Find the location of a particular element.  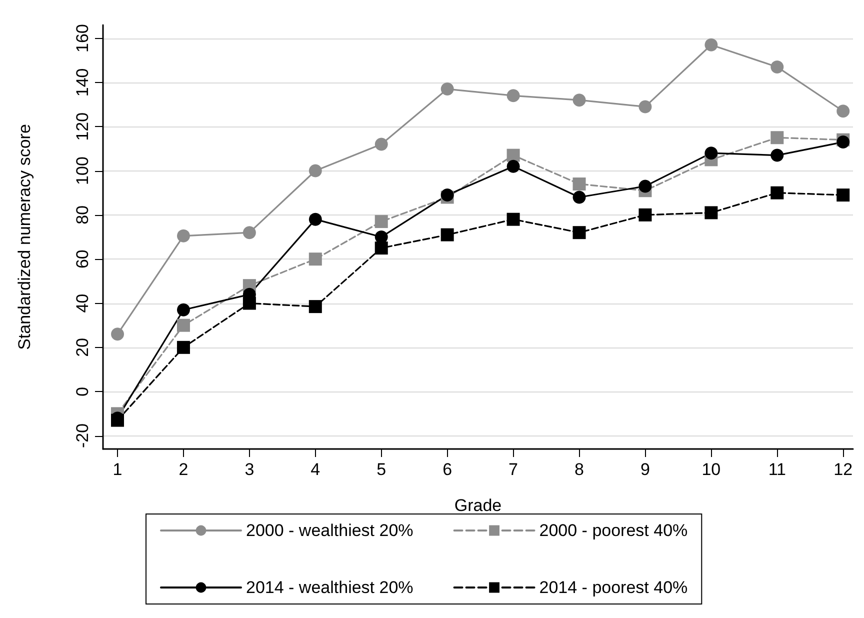

x-tick-label: 2 is located at coordinates (183, 469).